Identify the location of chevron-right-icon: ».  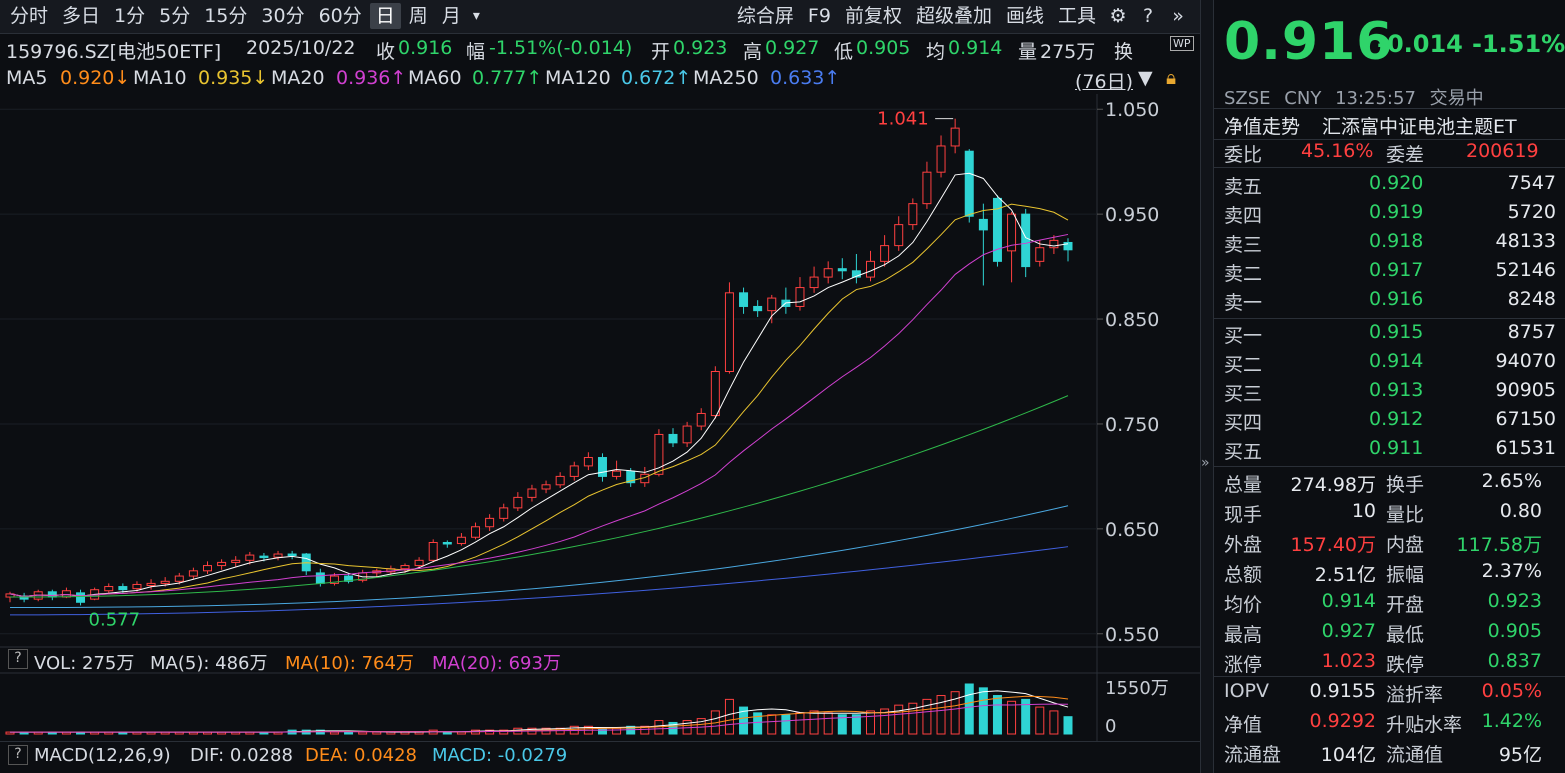
(1205, 463).